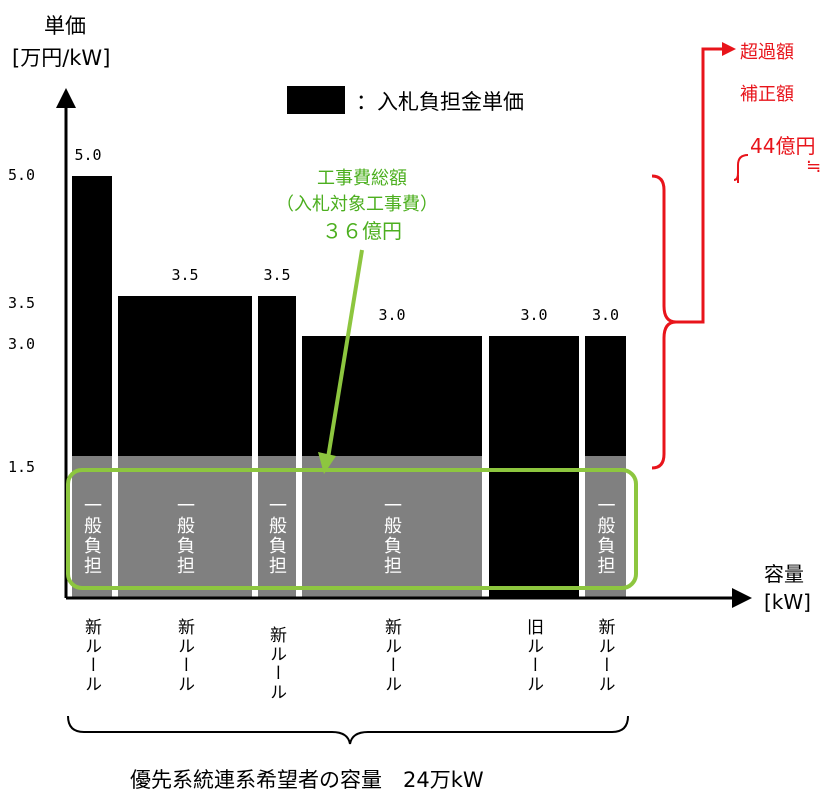 The width and height of the screenshot is (827, 803). I want to click on red-note-line2: 補正額, so click(767, 94).